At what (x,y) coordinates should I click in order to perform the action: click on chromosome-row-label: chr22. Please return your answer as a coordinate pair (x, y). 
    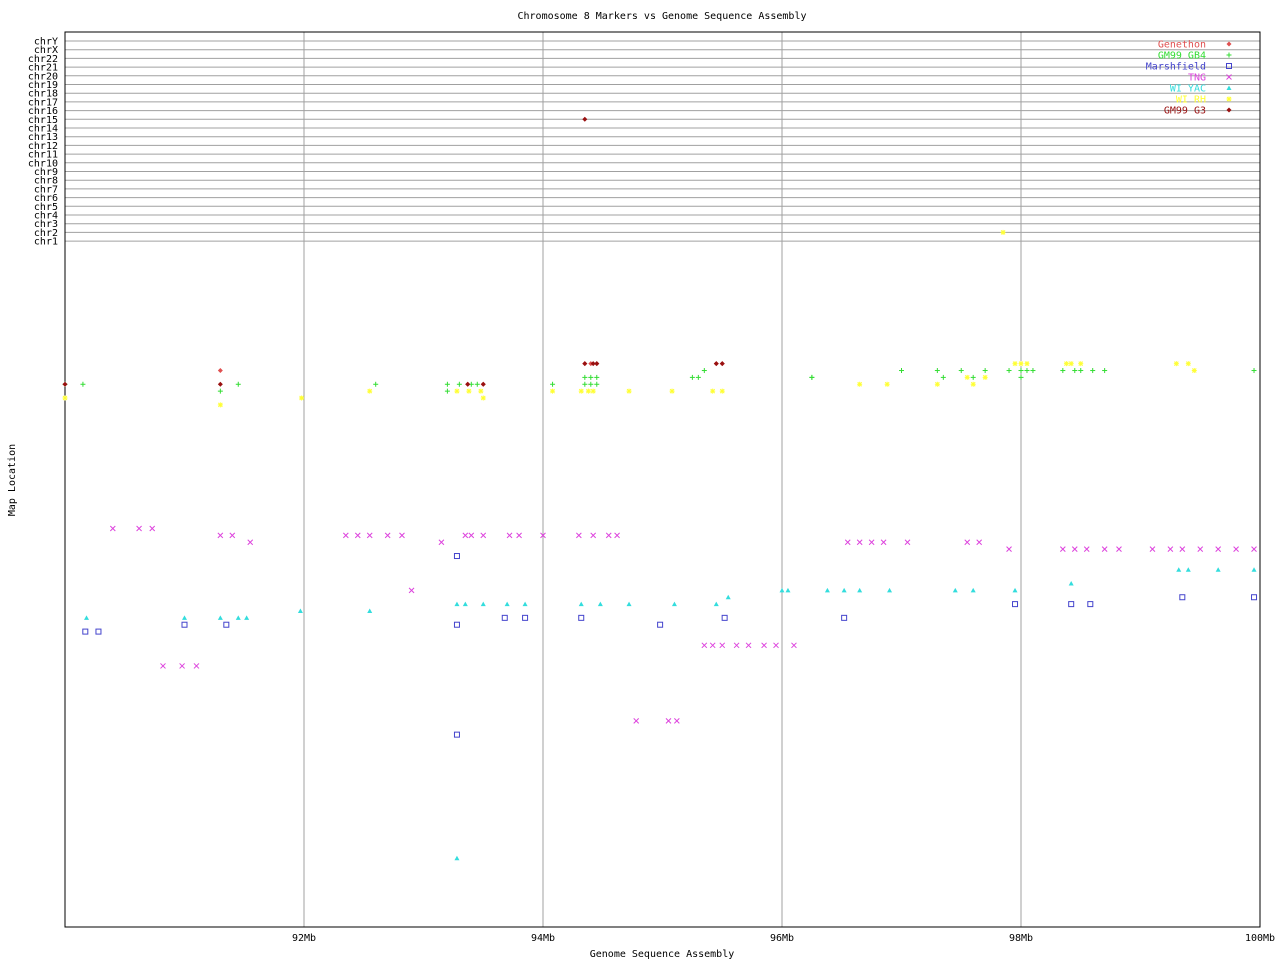
    Looking at the image, I should click on (43, 59).